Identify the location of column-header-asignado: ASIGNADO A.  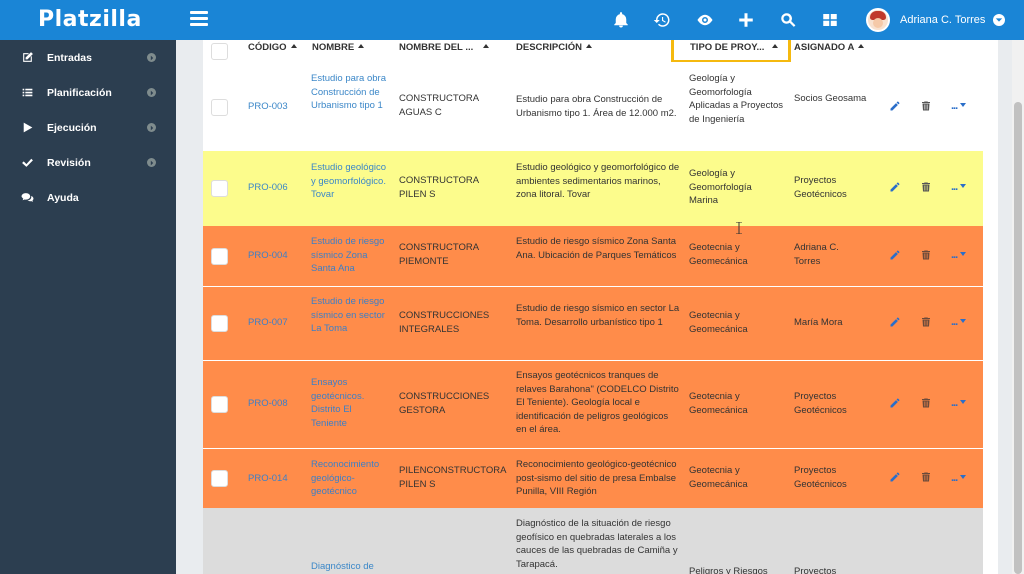
(829, 47).